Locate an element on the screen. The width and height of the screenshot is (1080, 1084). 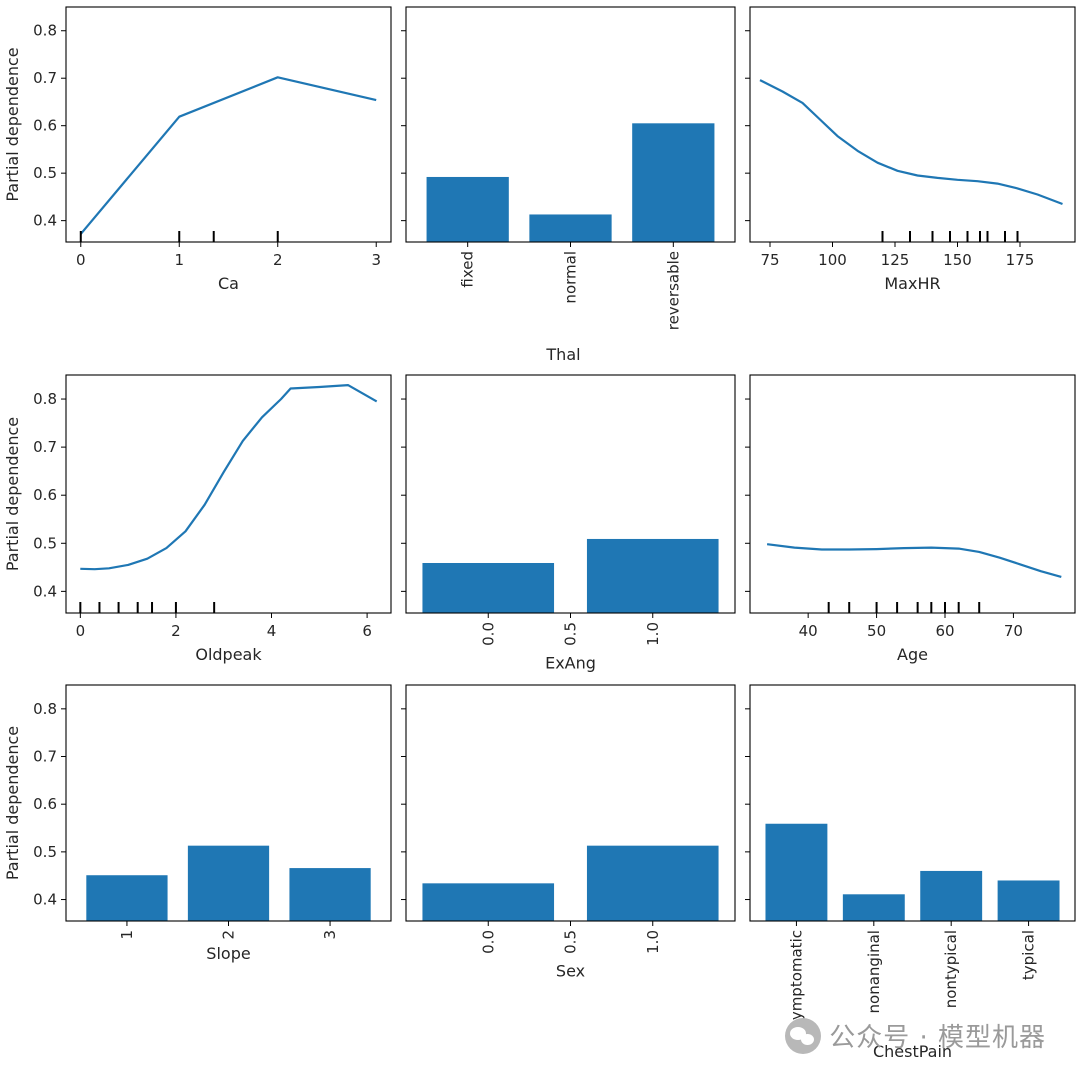
x-tick-label: nontypical is located at coordinates (951, 969).